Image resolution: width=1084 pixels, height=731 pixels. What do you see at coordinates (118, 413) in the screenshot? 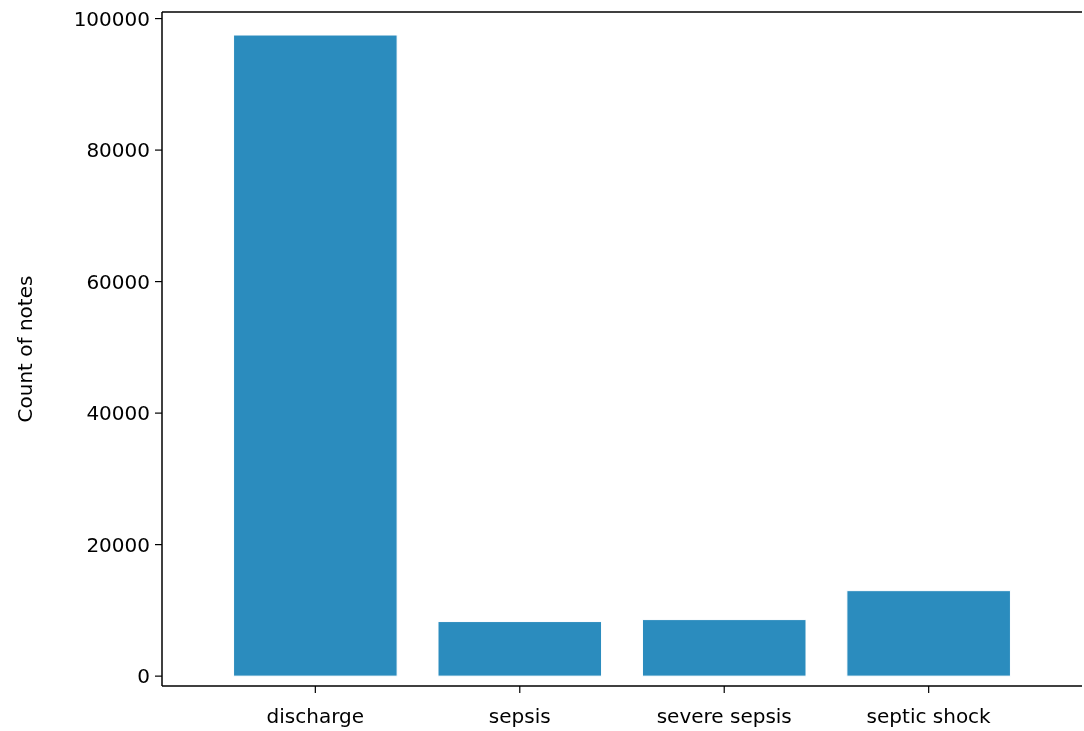
I see `y-tick-label: 40000` at bounding box center [118, 413].